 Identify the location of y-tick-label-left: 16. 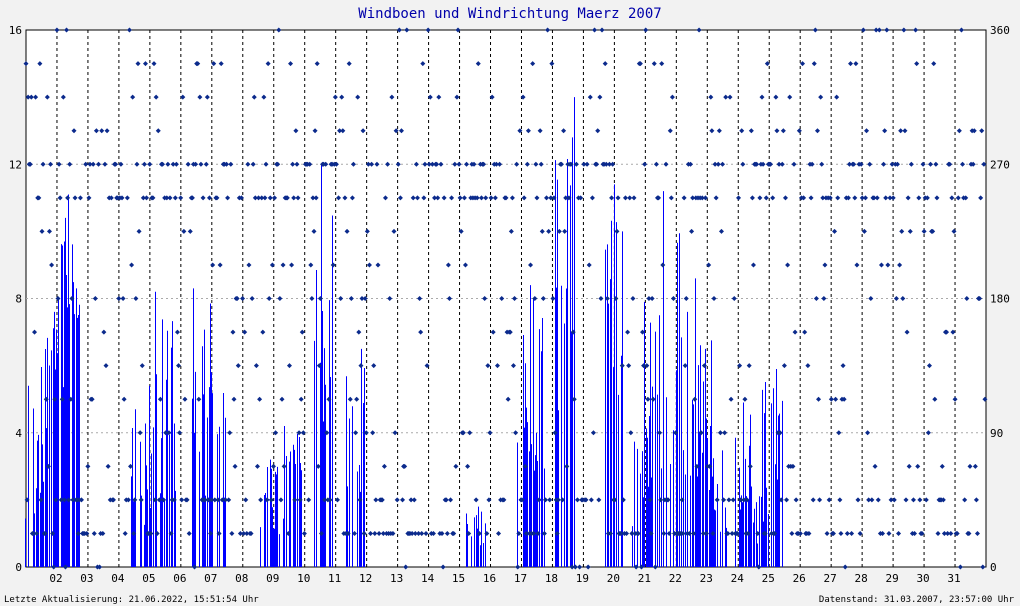
(15, 30).